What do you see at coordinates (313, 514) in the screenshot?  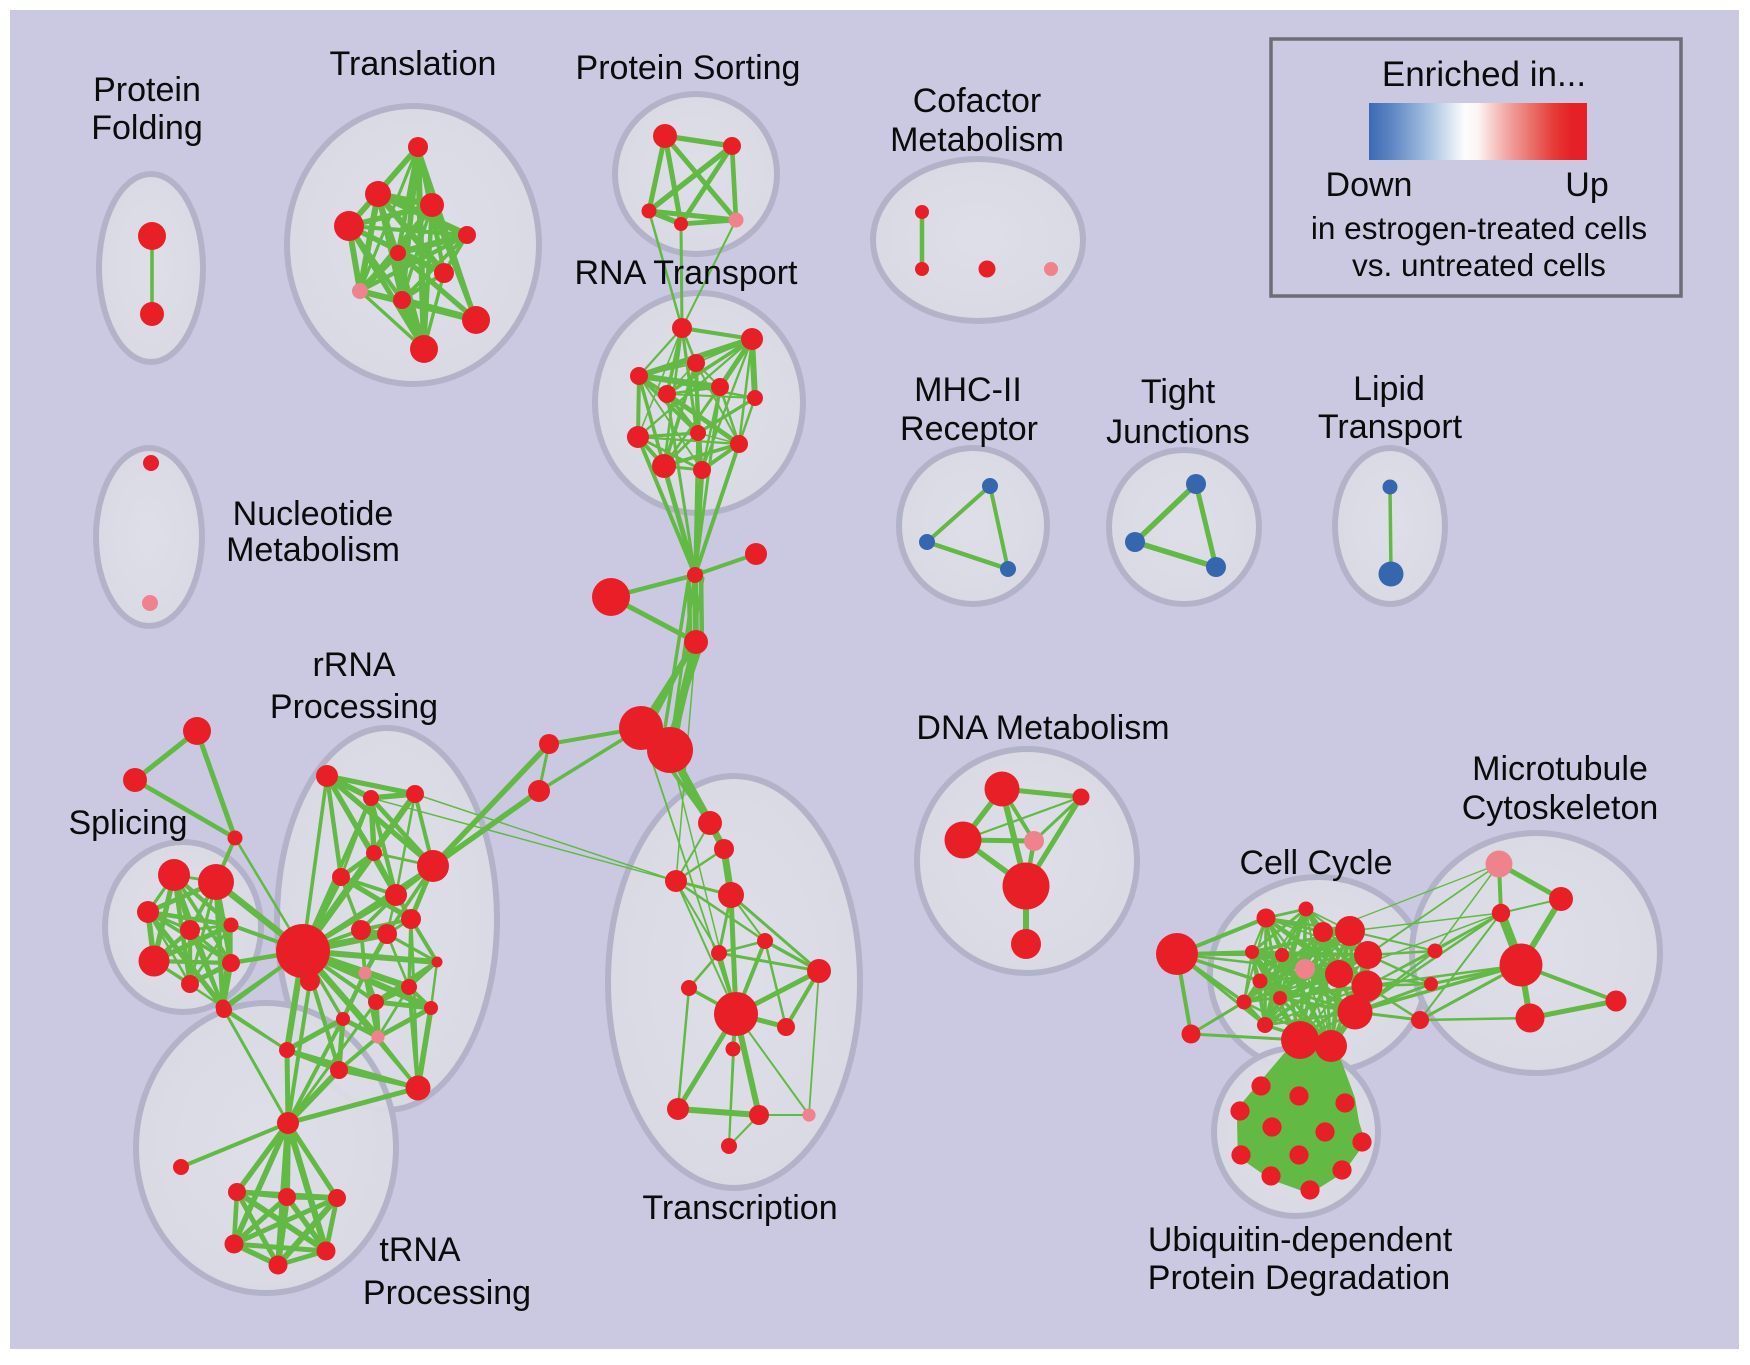 I see `svg-text: Nucleotide` at bounding box center [313, 514].